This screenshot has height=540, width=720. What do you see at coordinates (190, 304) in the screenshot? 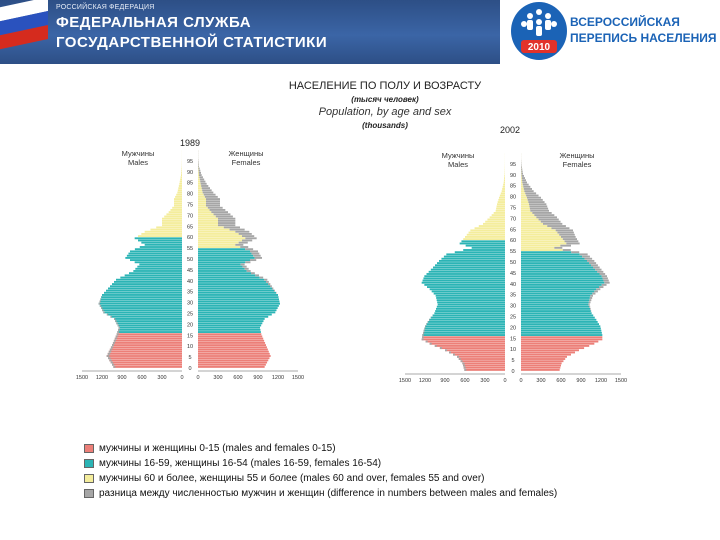
I see `age-tick-label: 30` at bounding box center [190, 304].